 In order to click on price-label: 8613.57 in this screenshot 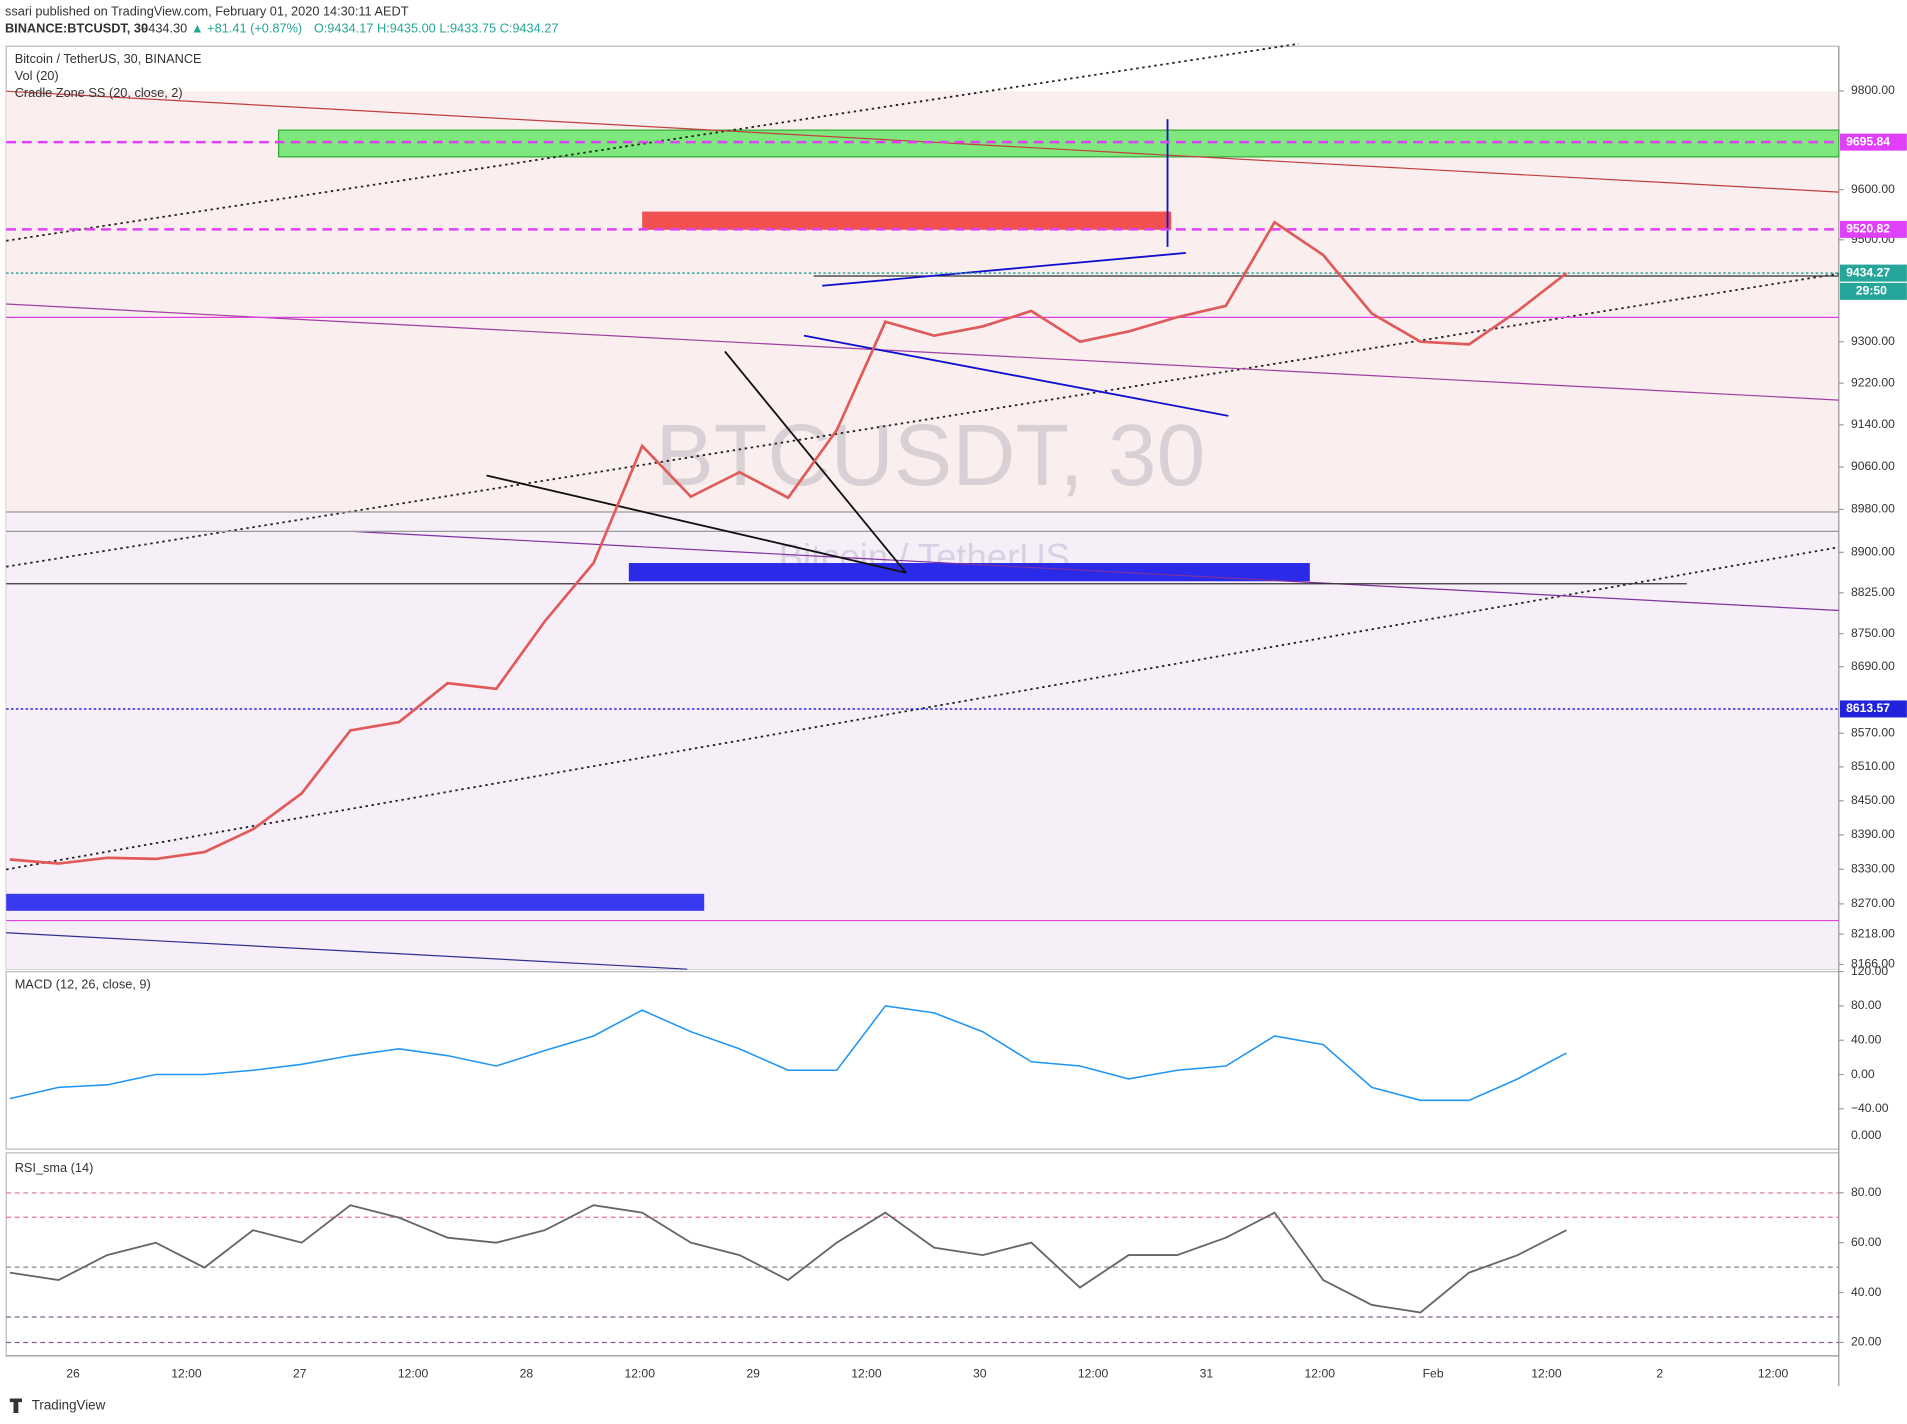, I will do `click(1868, 708)`.